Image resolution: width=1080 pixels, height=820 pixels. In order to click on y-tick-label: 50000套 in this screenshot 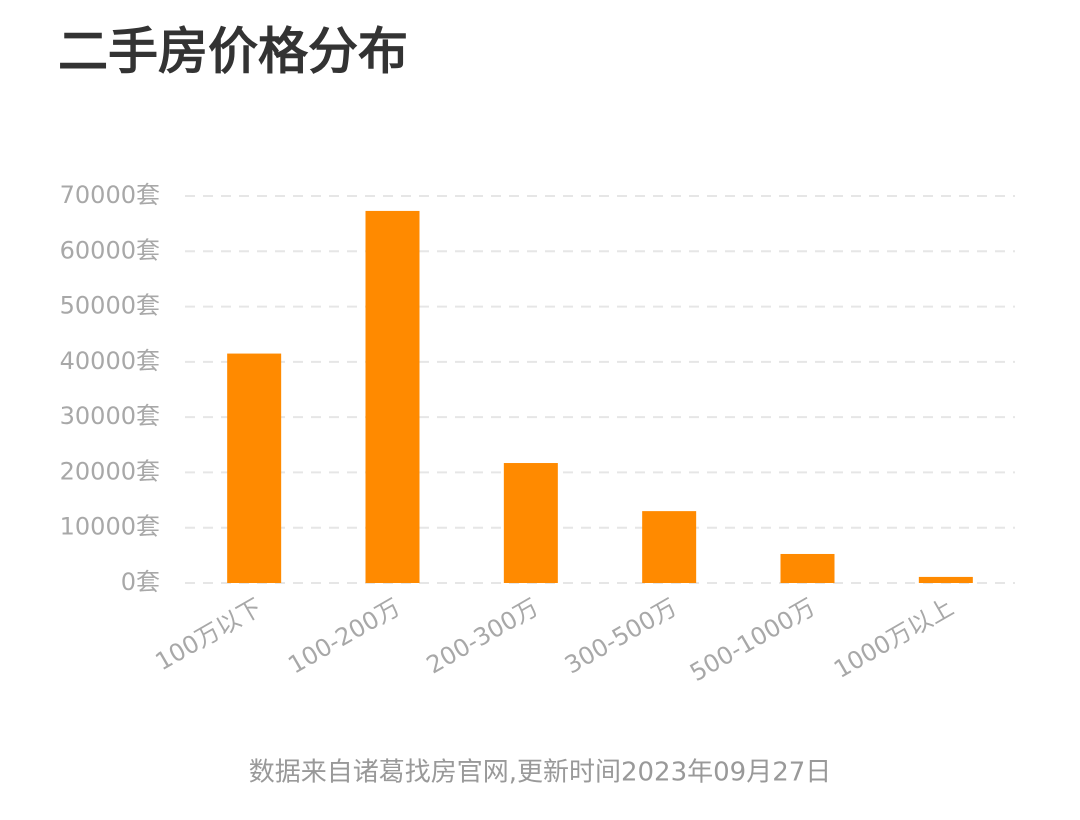, I will do `click(110, 306)`.